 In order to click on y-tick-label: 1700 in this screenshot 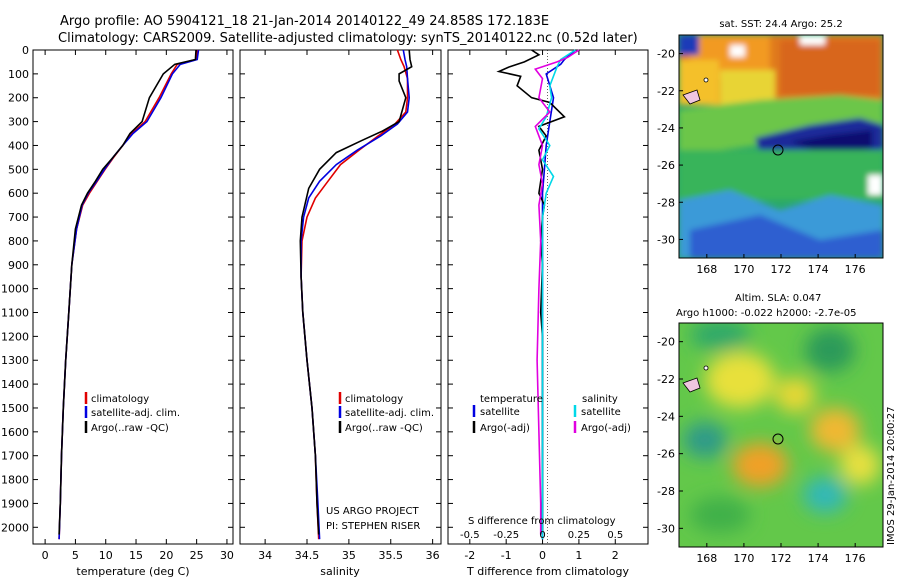, I will do `click(15, 456)`.